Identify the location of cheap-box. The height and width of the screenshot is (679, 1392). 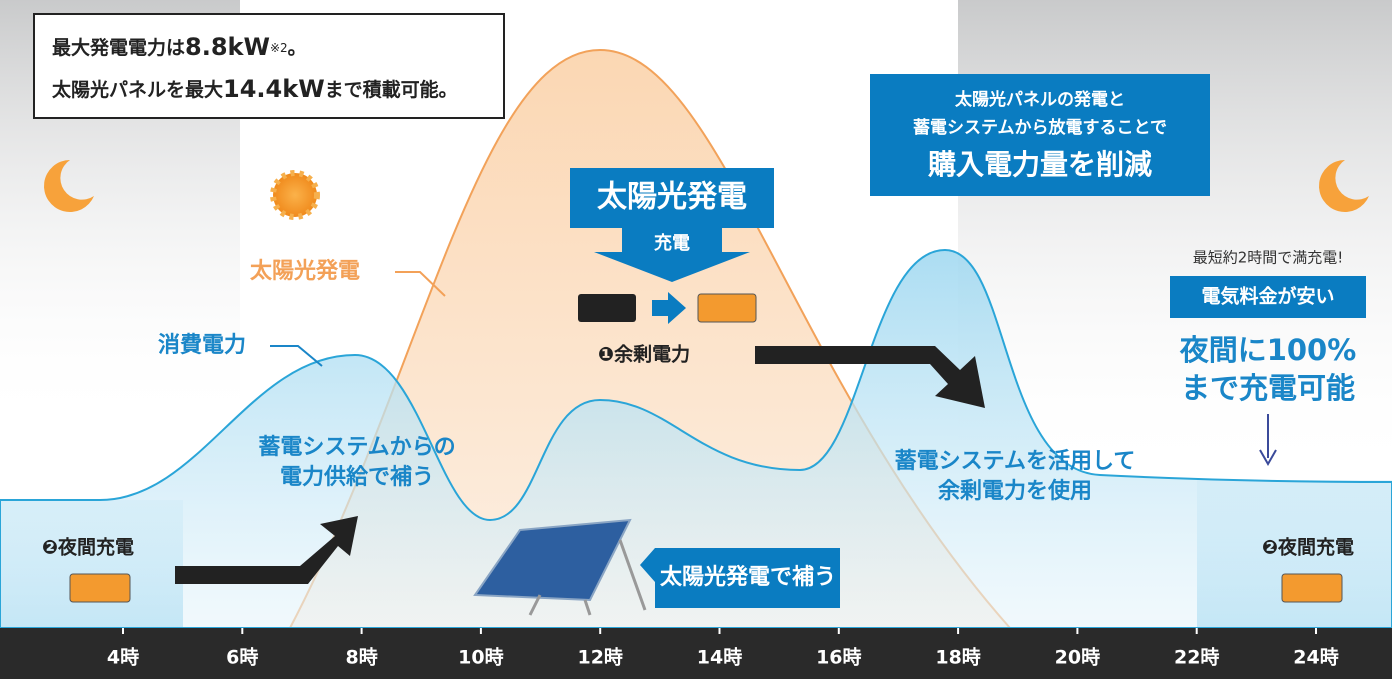
(1268, 297).